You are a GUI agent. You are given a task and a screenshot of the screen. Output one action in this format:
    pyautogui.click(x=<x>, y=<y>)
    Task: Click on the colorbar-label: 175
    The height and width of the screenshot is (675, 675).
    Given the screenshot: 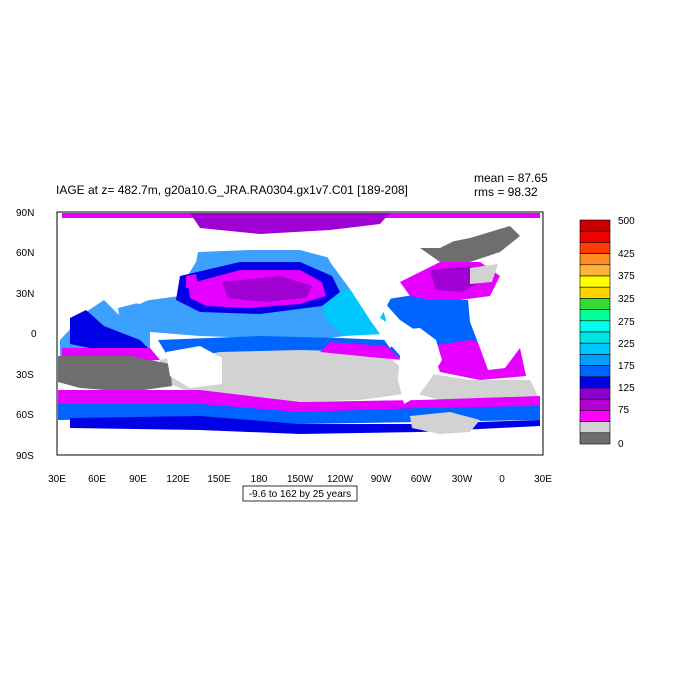 What is the action you would take?
    pyautogui.click(x=626, y=366)
    